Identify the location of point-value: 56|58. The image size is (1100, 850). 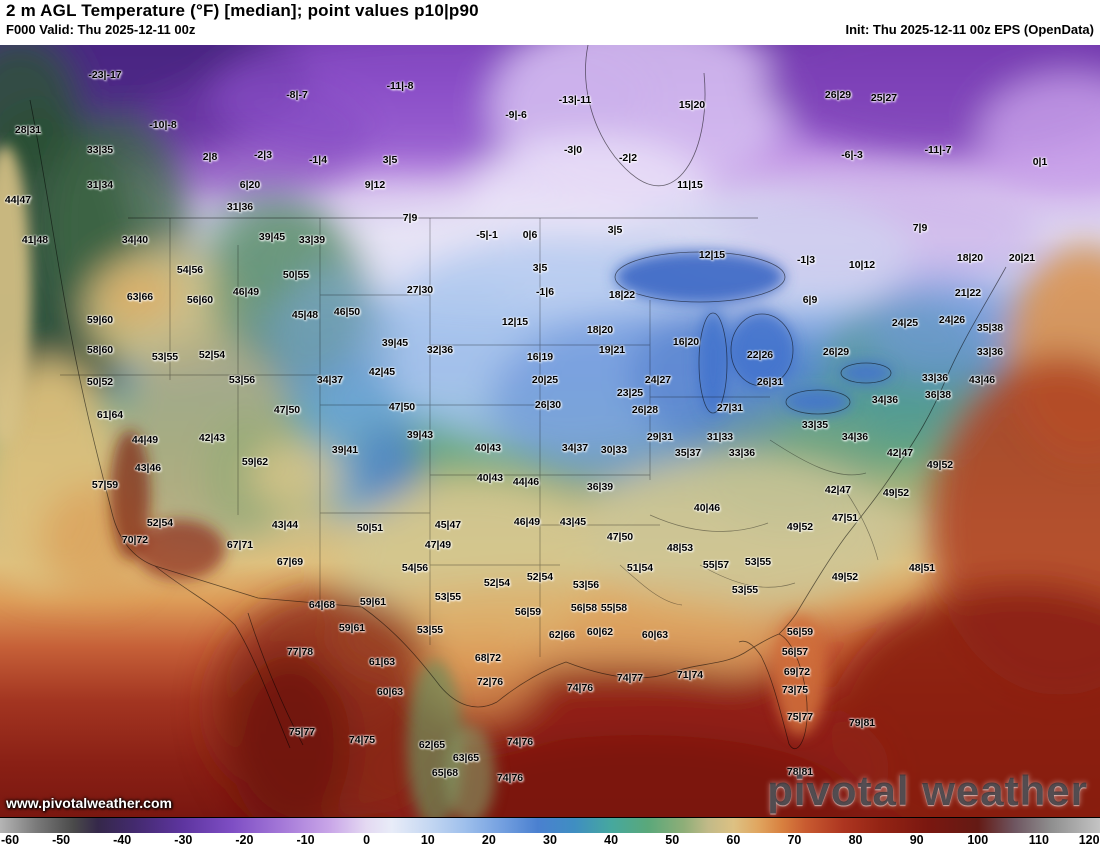
(584, 608).